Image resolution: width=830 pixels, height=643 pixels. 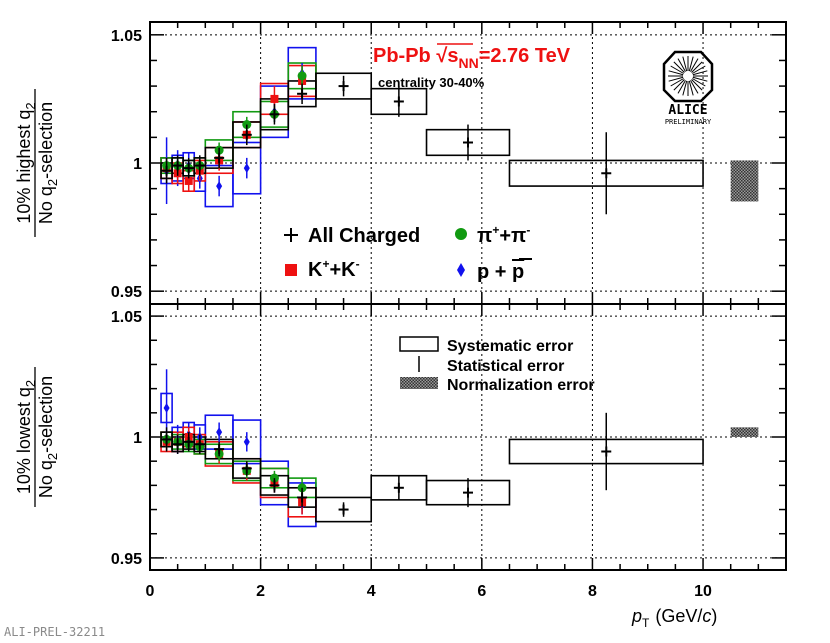 I want to click on x-tick-label: 0, so click(x=150, y=591).